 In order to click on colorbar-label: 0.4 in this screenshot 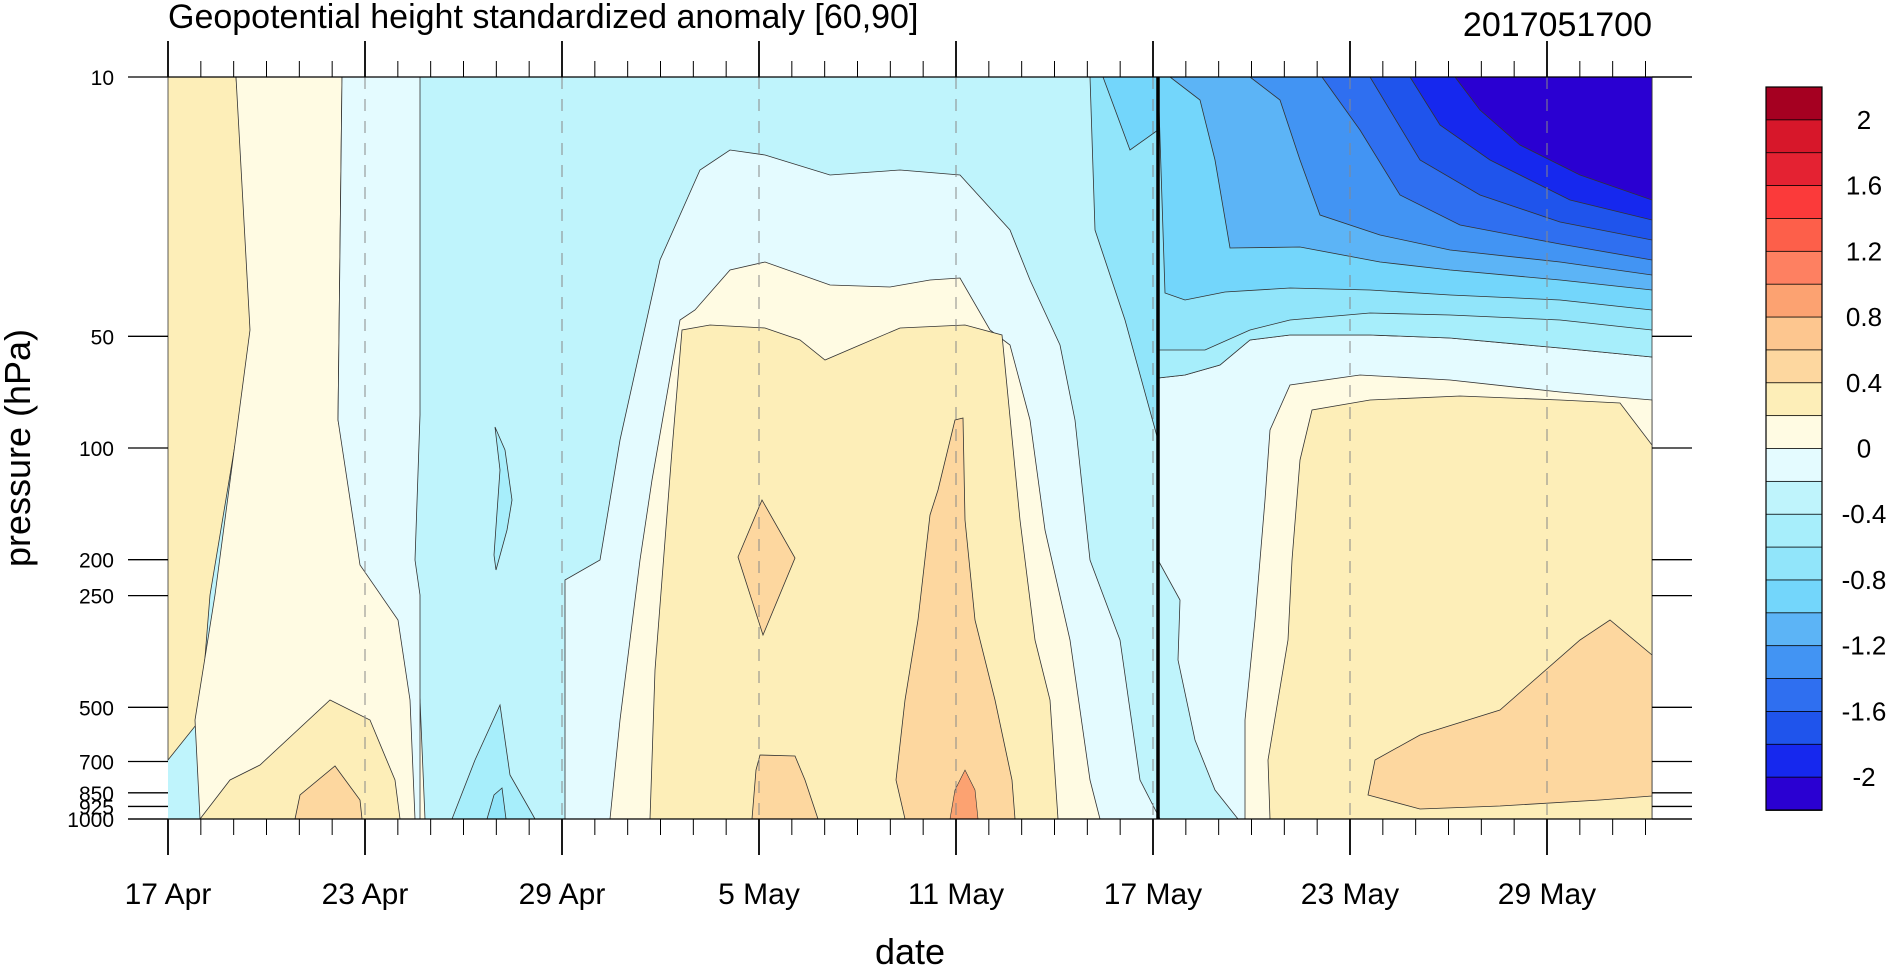, I will do `click(1864, 383)`.